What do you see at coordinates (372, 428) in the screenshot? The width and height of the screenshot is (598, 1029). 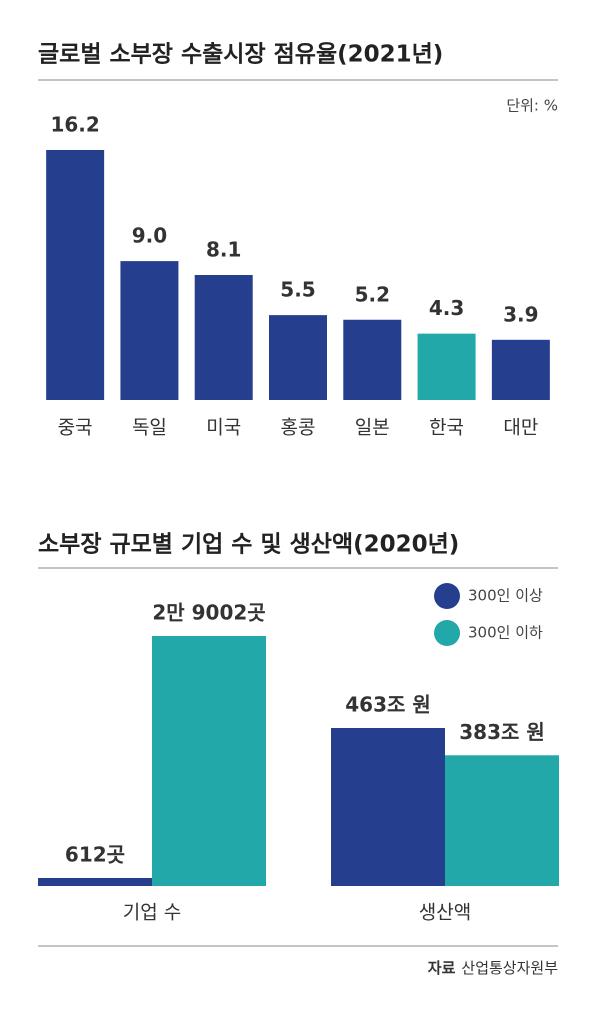 I see `x-tick-label: 일본` at bounding box center [372, 428].